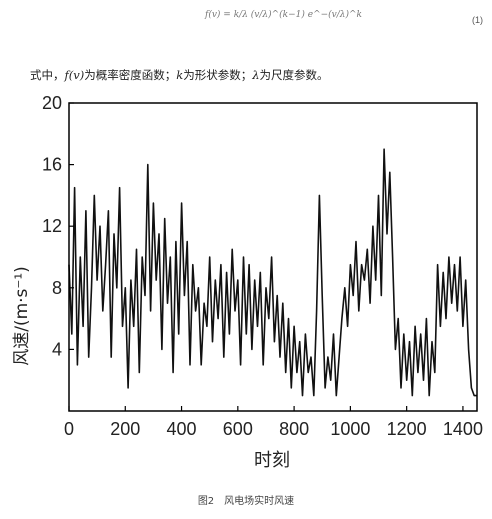  I want to click on symbol-k: k, so click(180, 75).